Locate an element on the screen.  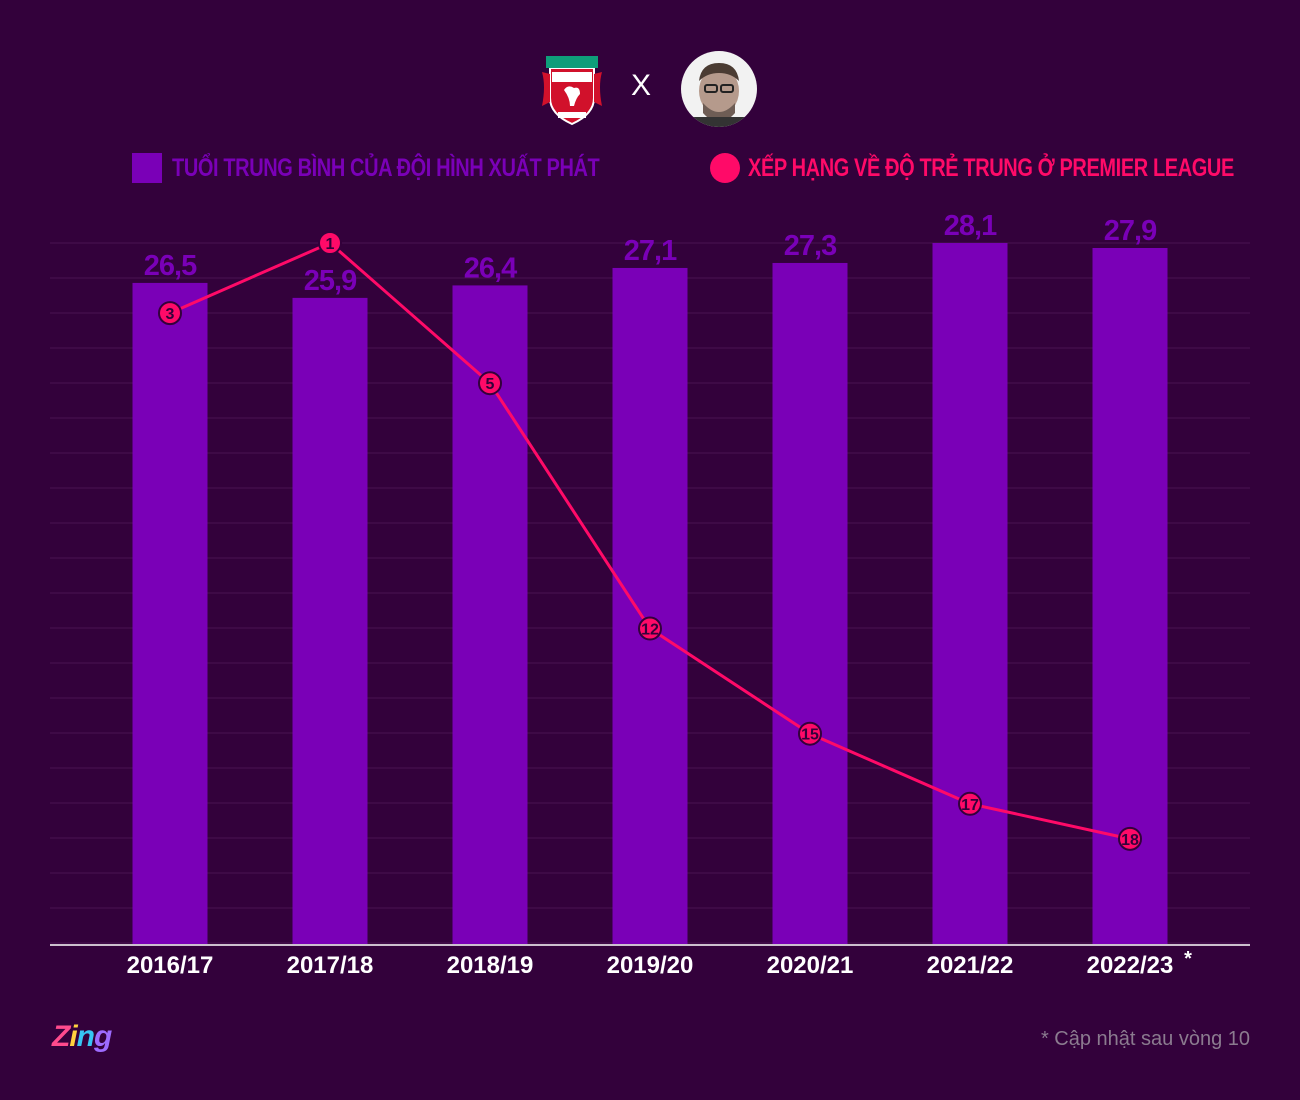
rank-point-label: 3 is located at coordinates (170, 314).